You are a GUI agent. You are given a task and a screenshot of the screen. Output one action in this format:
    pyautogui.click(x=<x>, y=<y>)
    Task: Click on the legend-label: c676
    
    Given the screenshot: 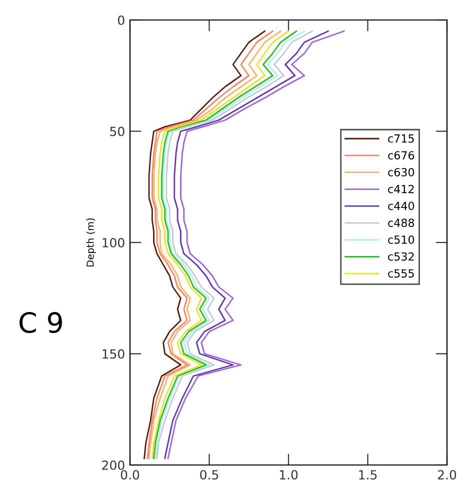 What is the action you would take?
    pyautogui.click(x=401, y=155)
    